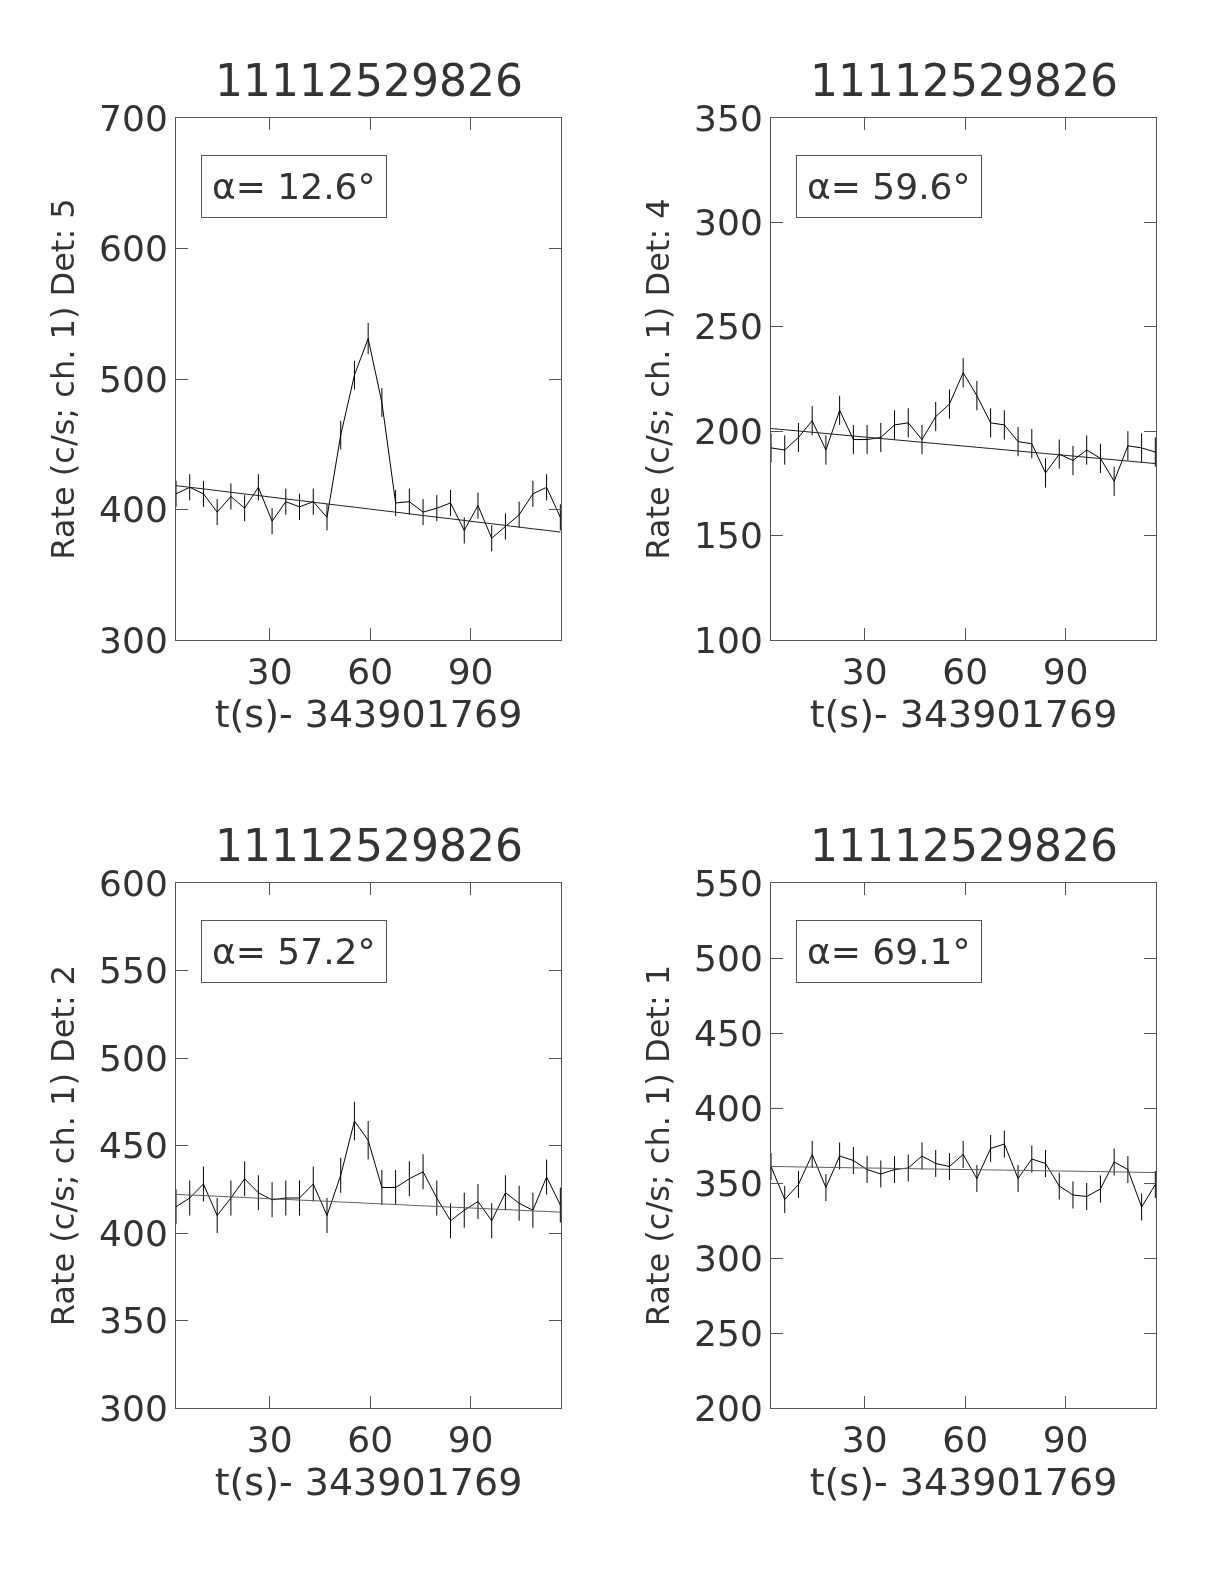 The image size is (1224, 1584). What do you see at coordinates (728, 640) in the screenshot?
I see `y-tick-label: 100` at bounding box center [728, 640].